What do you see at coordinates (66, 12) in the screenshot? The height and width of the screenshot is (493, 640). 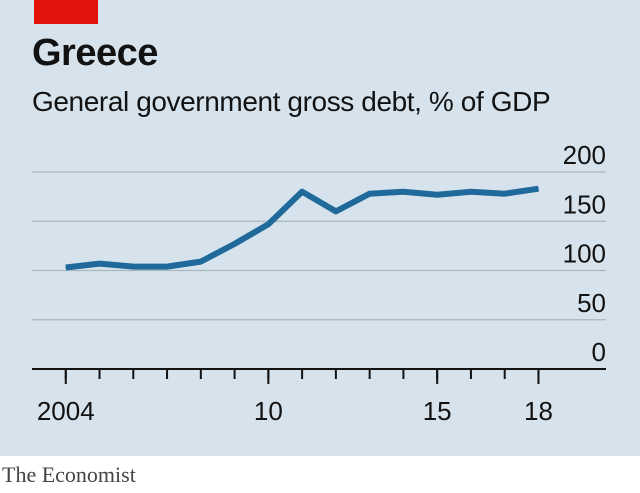 I see `brand-accent-bar` at bounding box center [66, 12].